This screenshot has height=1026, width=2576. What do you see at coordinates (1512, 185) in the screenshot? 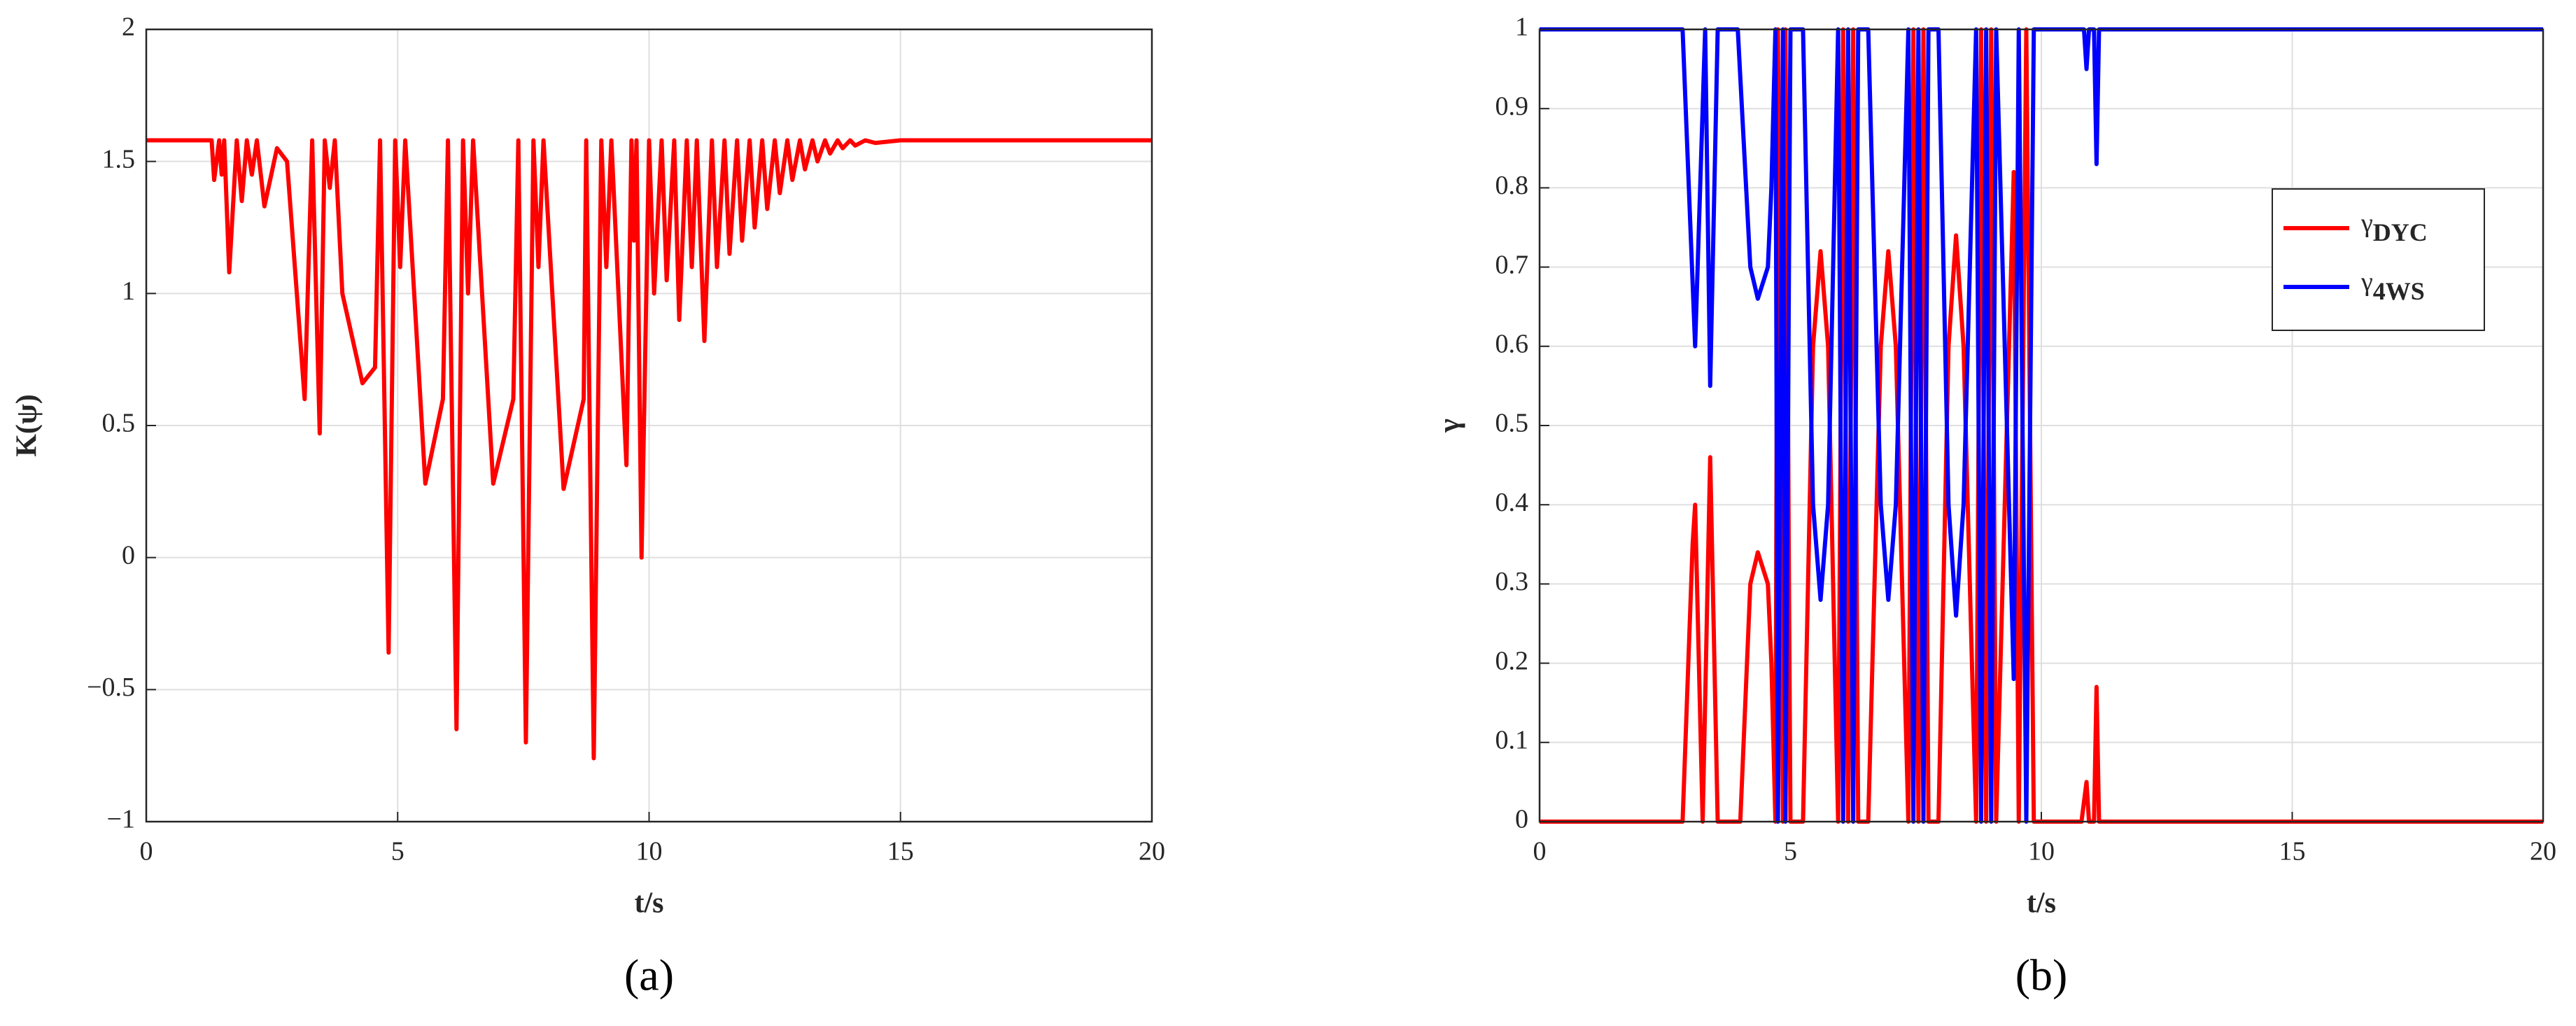
I see `y-tick-label: 0.8` at bounding box center [1512, 185].